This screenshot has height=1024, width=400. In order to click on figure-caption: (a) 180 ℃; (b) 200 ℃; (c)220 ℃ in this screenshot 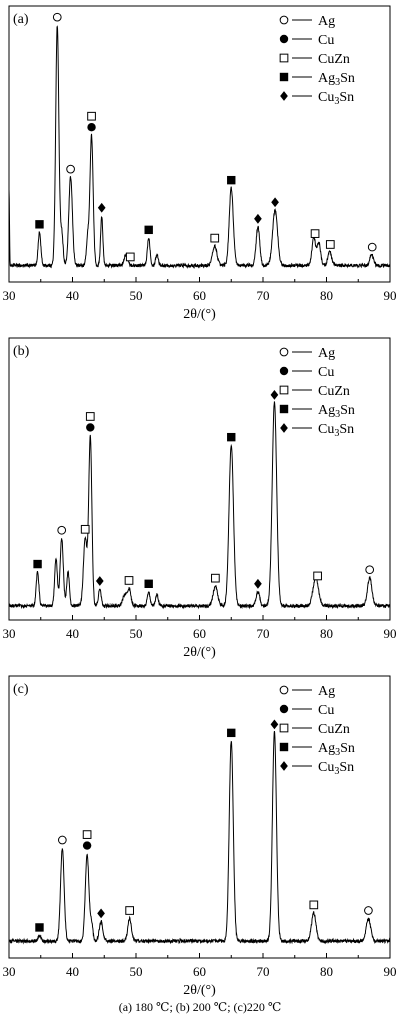, I will do `click(200, 1007)`.